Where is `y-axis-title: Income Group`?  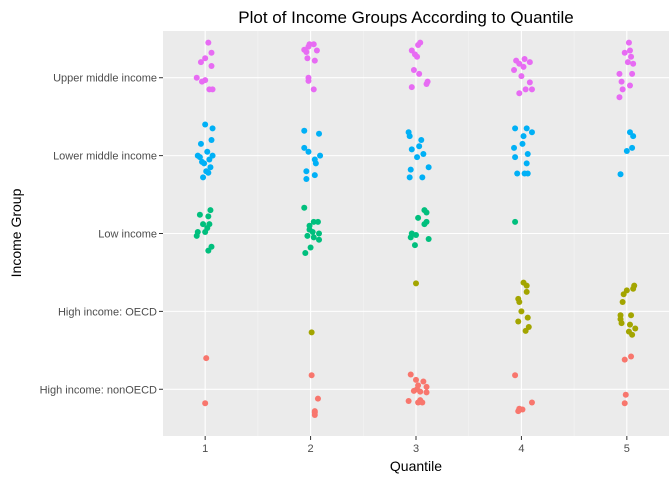
y-axis-title: Income Group is located at coordinates (16, 232).